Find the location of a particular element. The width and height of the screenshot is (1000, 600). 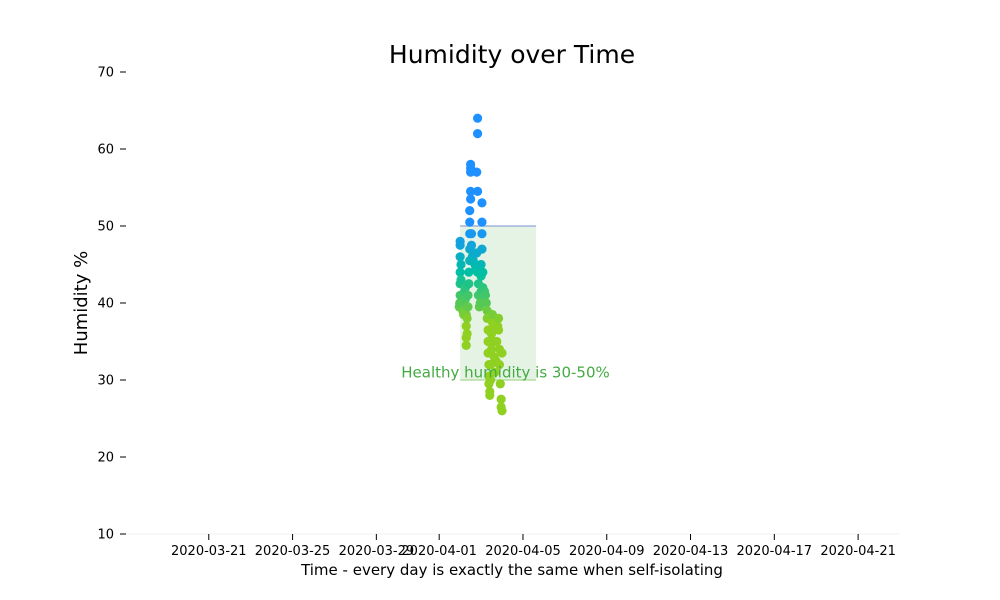

x-tick-label: 2020-04-01 is located at coordinates (439, 551).